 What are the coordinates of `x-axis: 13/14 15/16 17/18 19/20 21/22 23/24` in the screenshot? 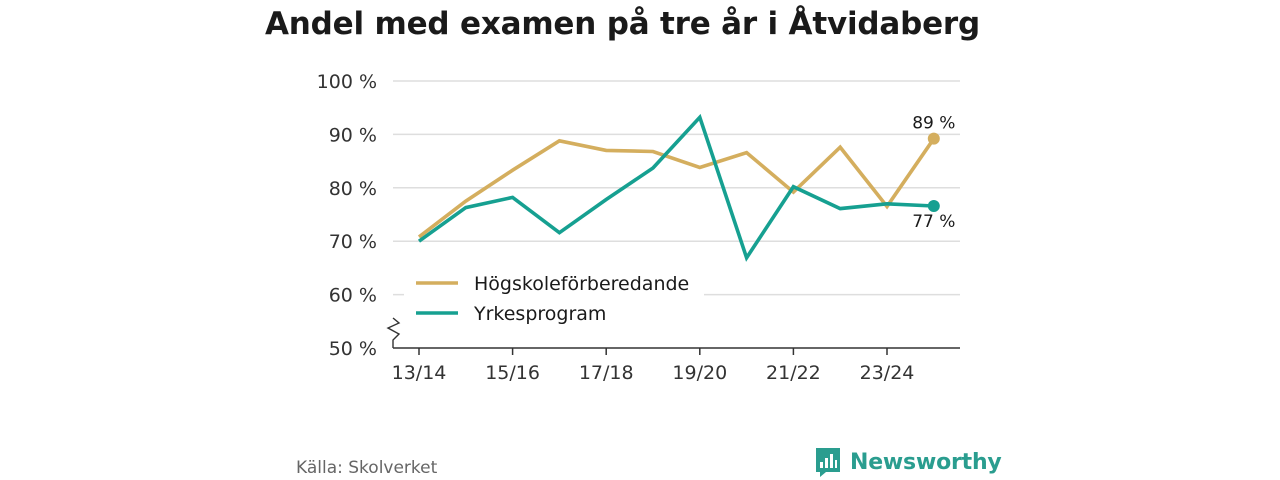 It's located at (673, 350).